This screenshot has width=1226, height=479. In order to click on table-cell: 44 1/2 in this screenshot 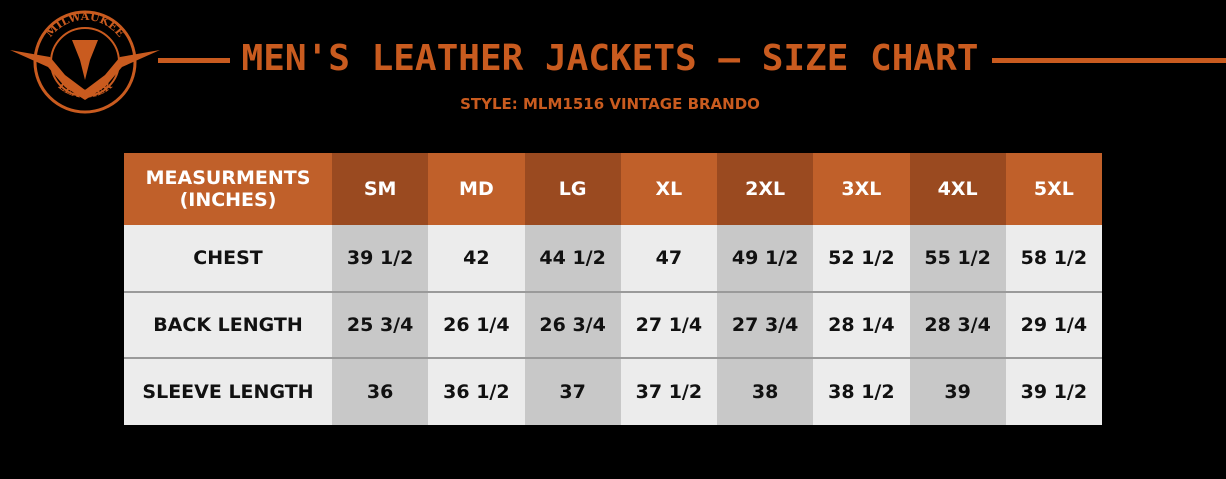, I will do `click(572, 258)`.